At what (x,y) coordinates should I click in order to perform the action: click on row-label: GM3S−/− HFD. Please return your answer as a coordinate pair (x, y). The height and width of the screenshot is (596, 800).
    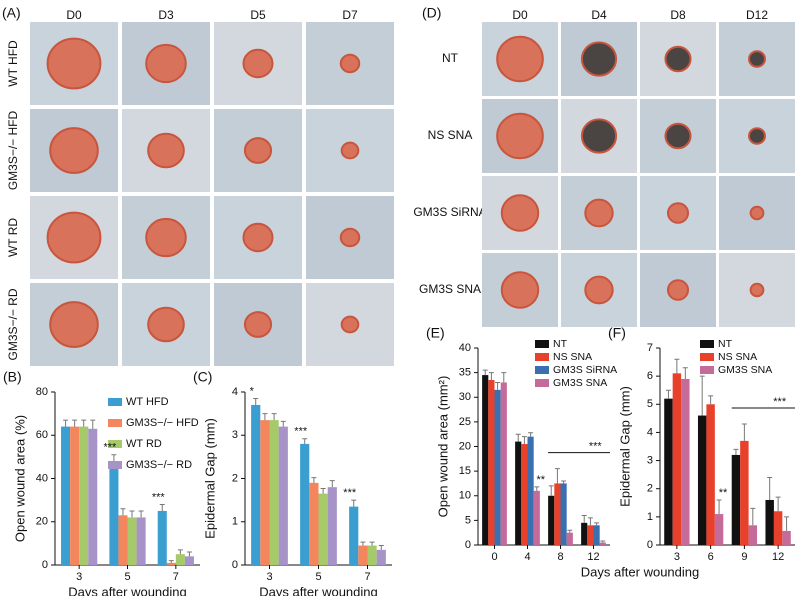
    Looking at the image, I should click on (13, 150).